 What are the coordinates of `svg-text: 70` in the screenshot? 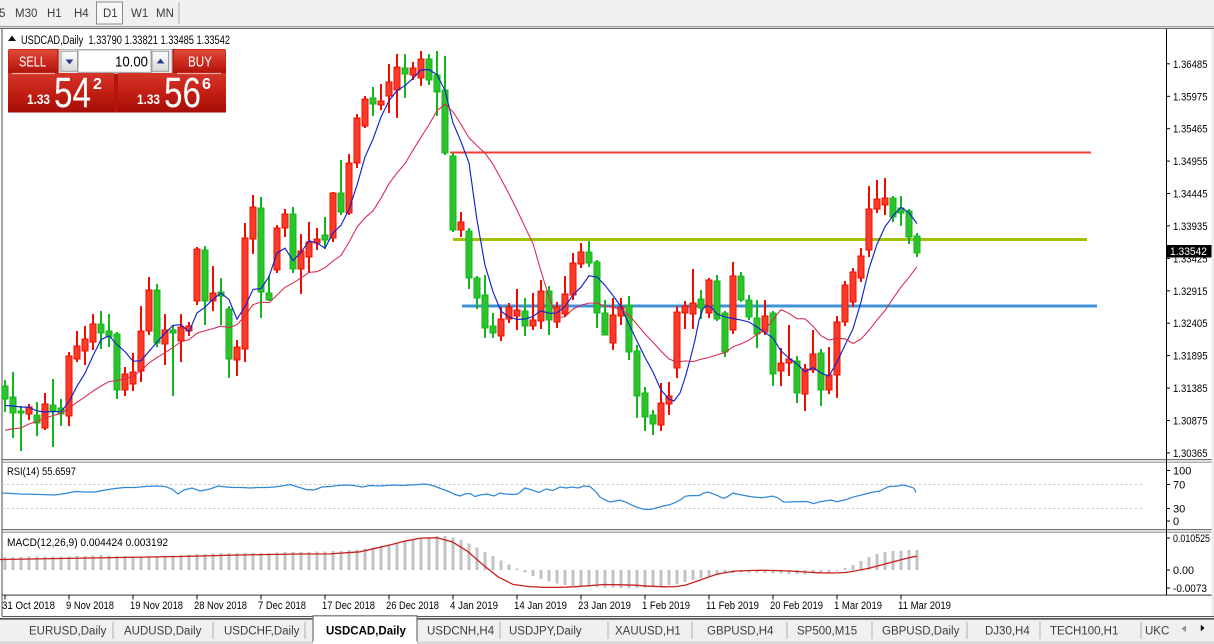 It's located at (1179, 486).